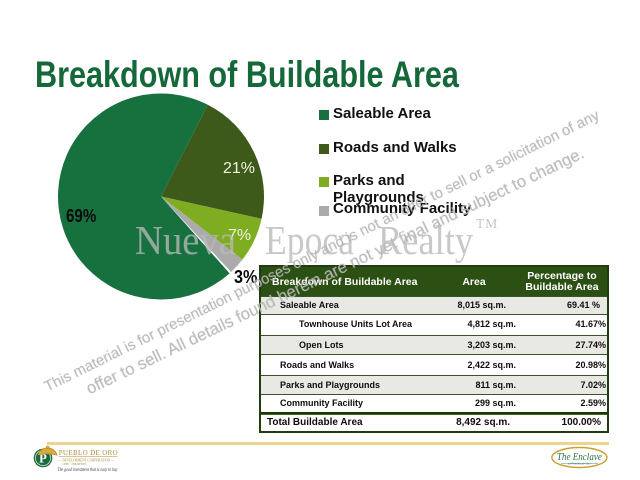  What do you see at coordinates (580, 457) in the screenshot?
I see `svg-text: The Enclave` at bounding box center [580, 457].